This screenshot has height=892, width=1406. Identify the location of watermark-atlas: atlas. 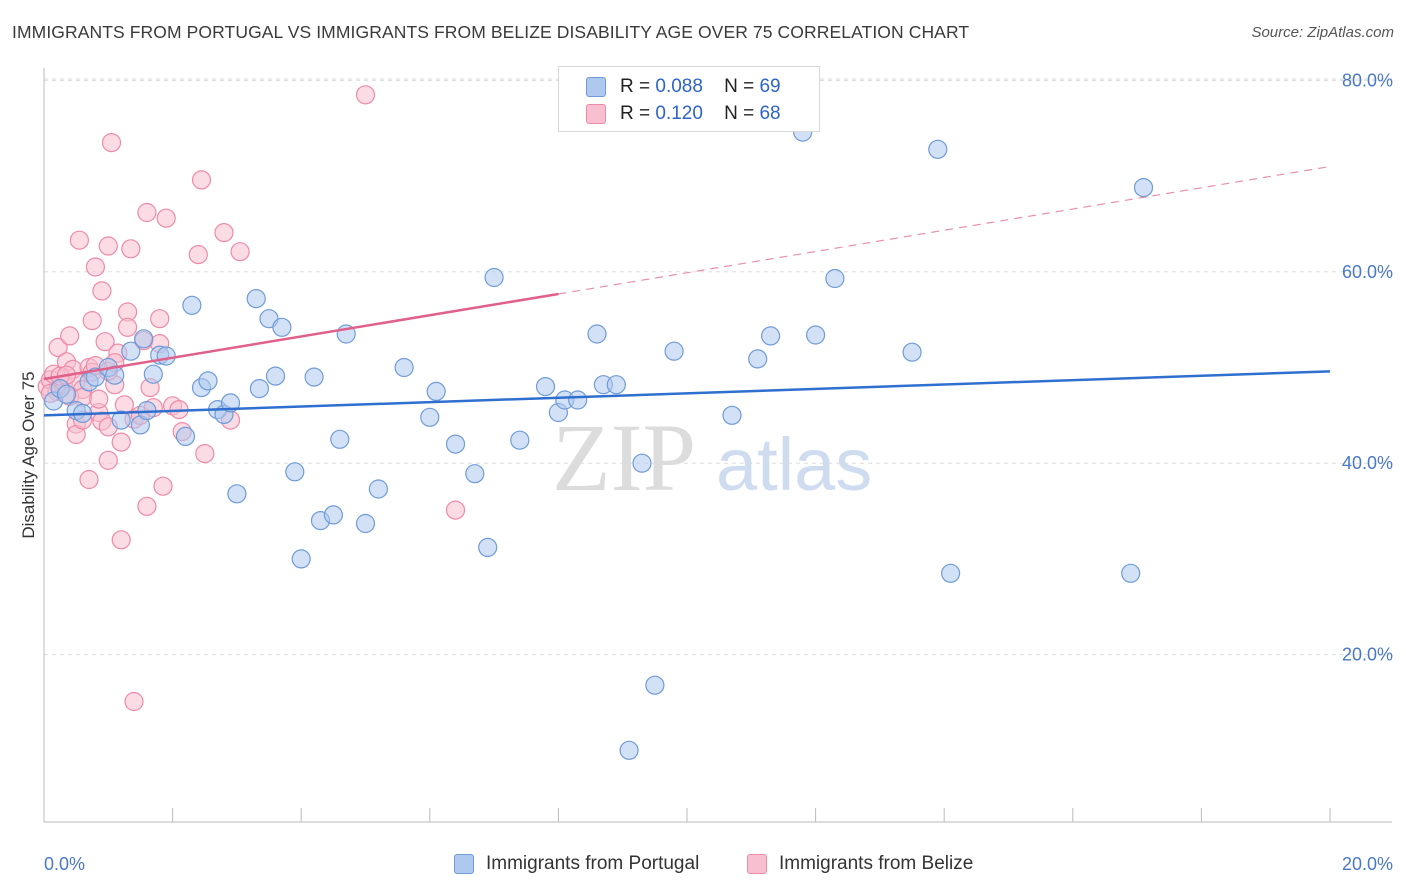
(794, 464).